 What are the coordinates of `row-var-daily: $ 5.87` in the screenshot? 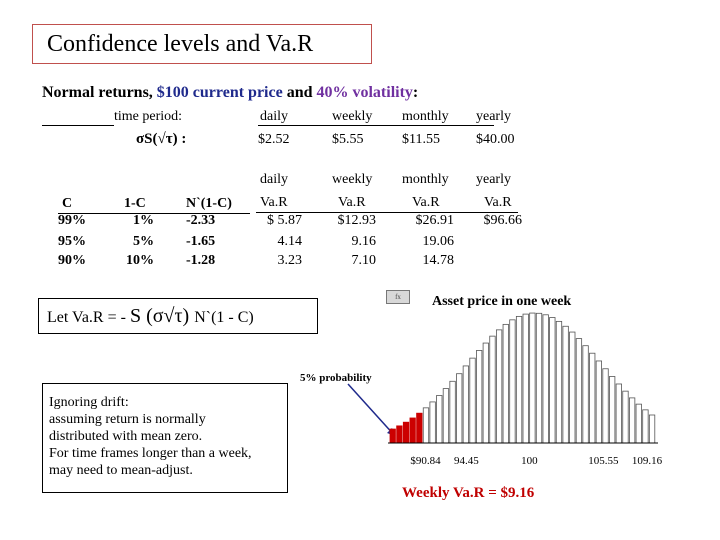 It's located at (284, 220).